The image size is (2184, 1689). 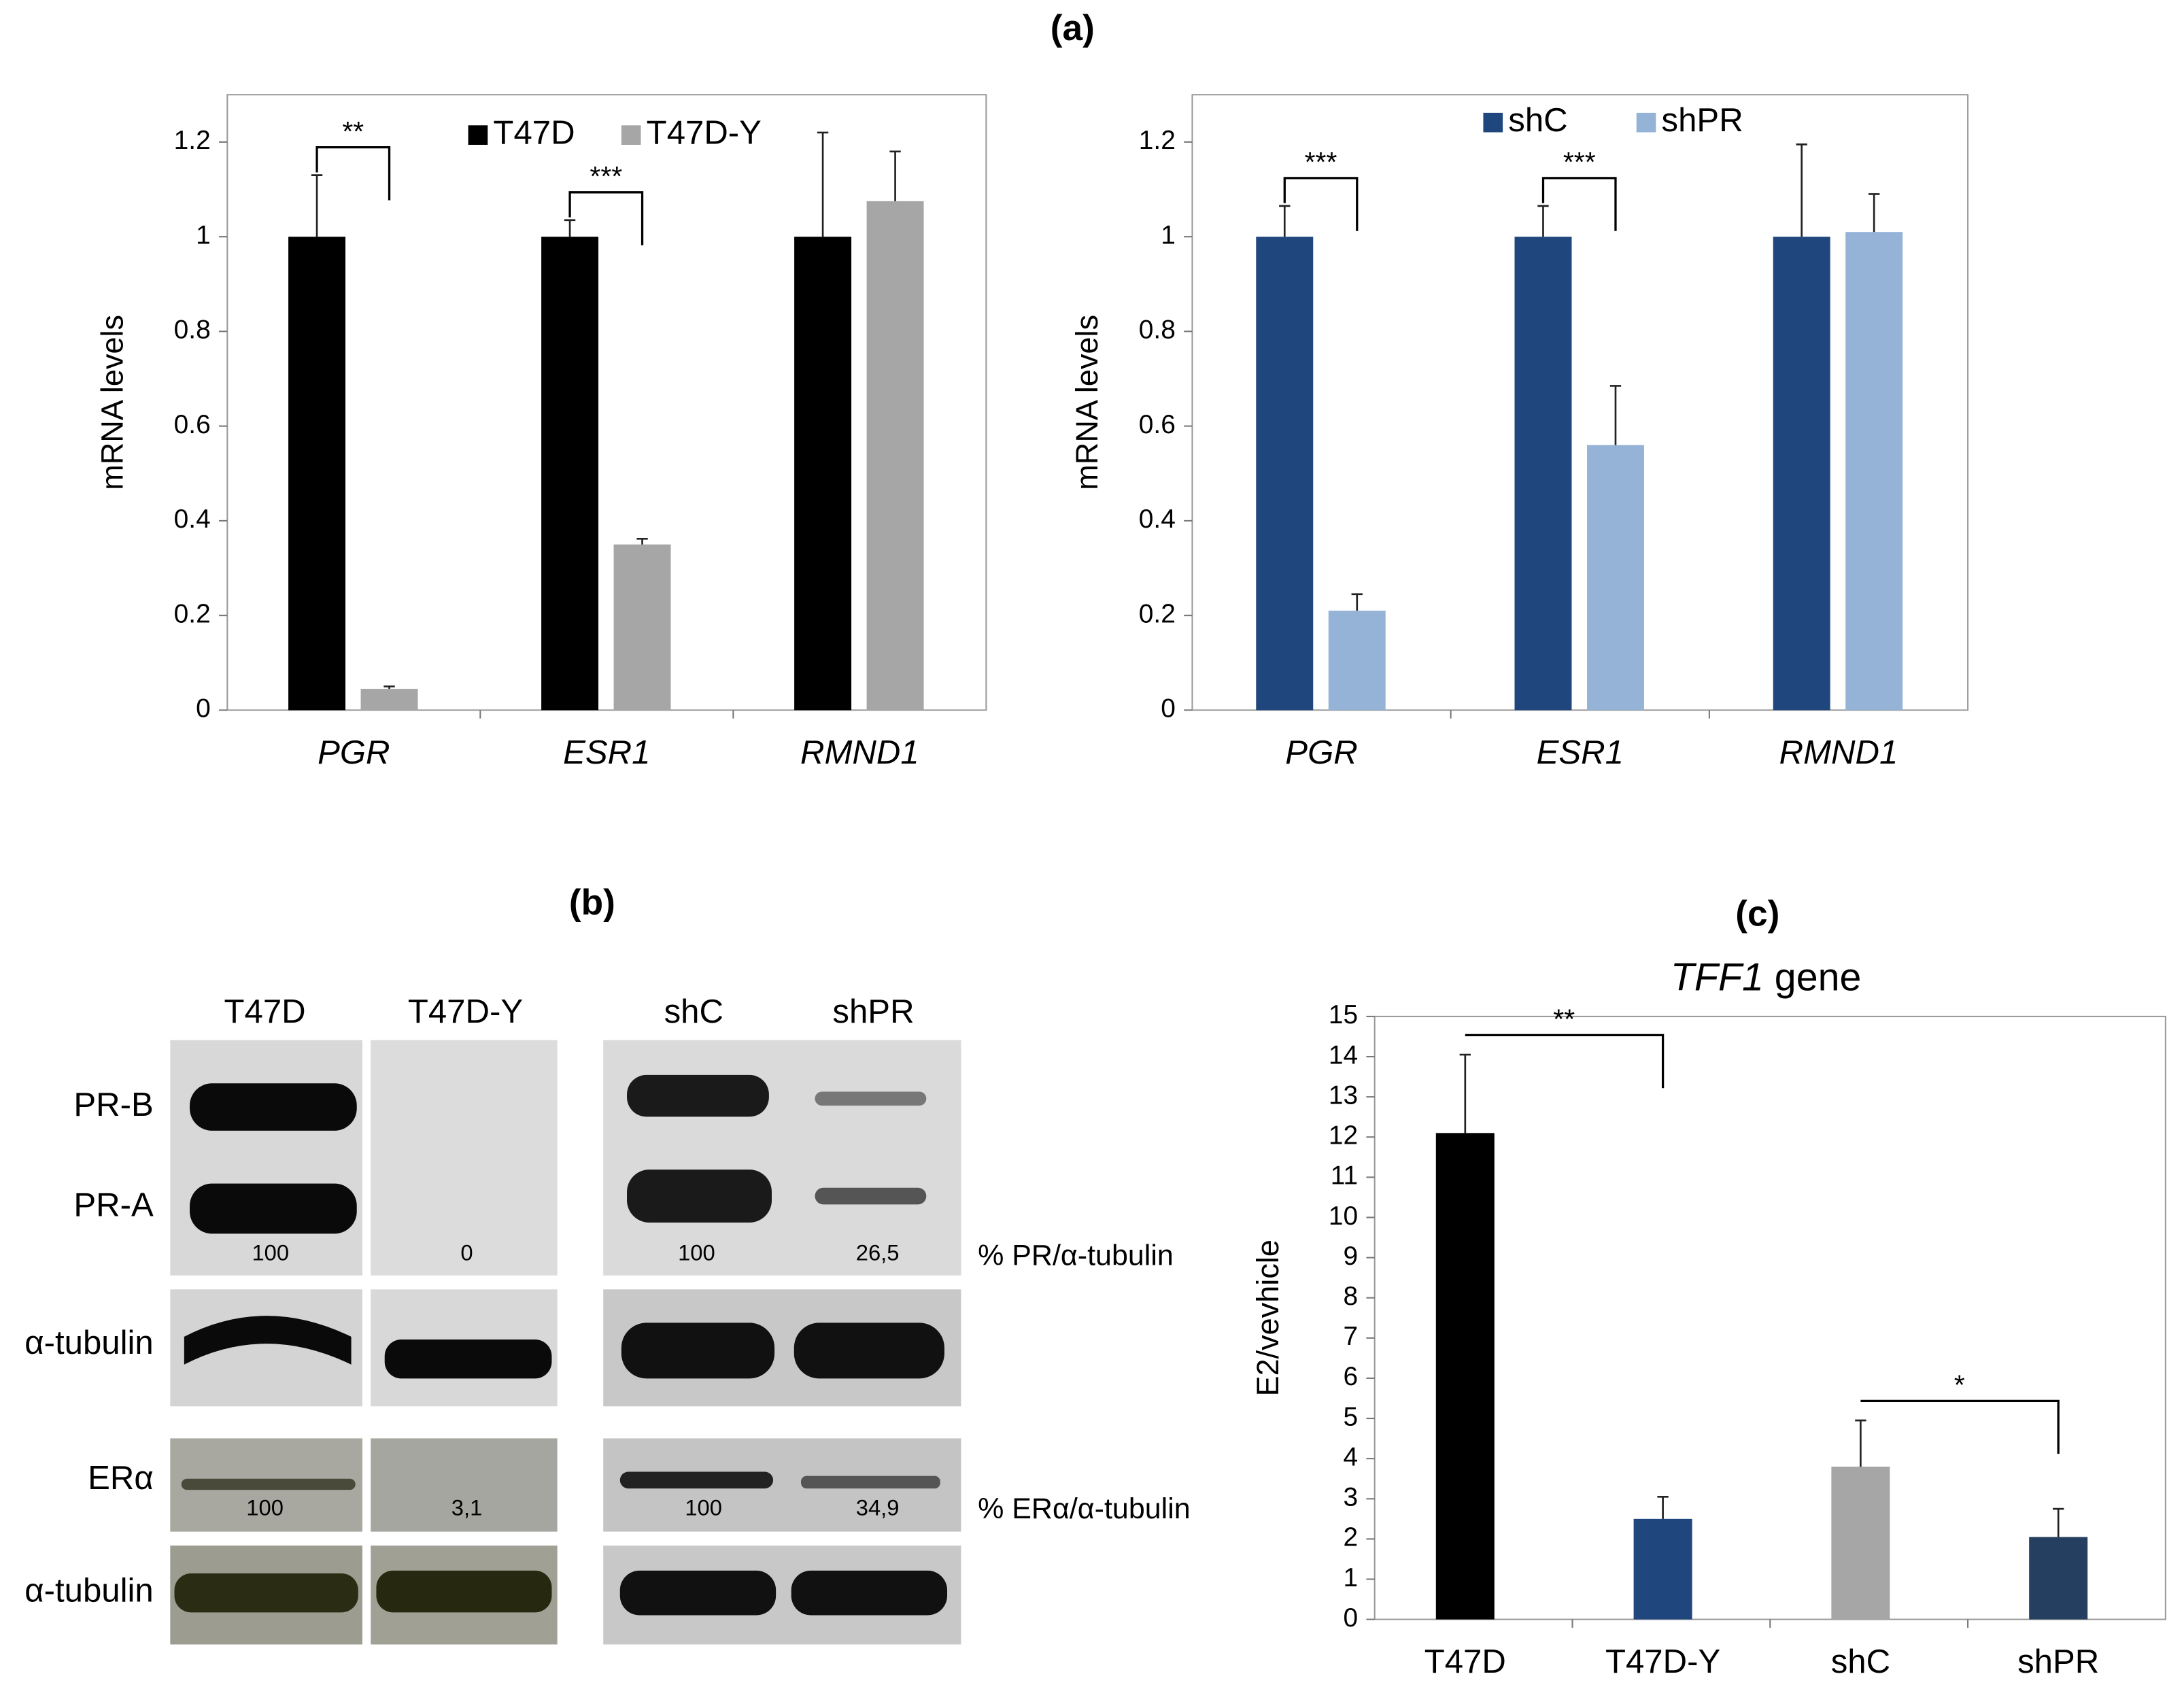 I want to click on y-tick-label: 5, so click(x=1351, y=1416).